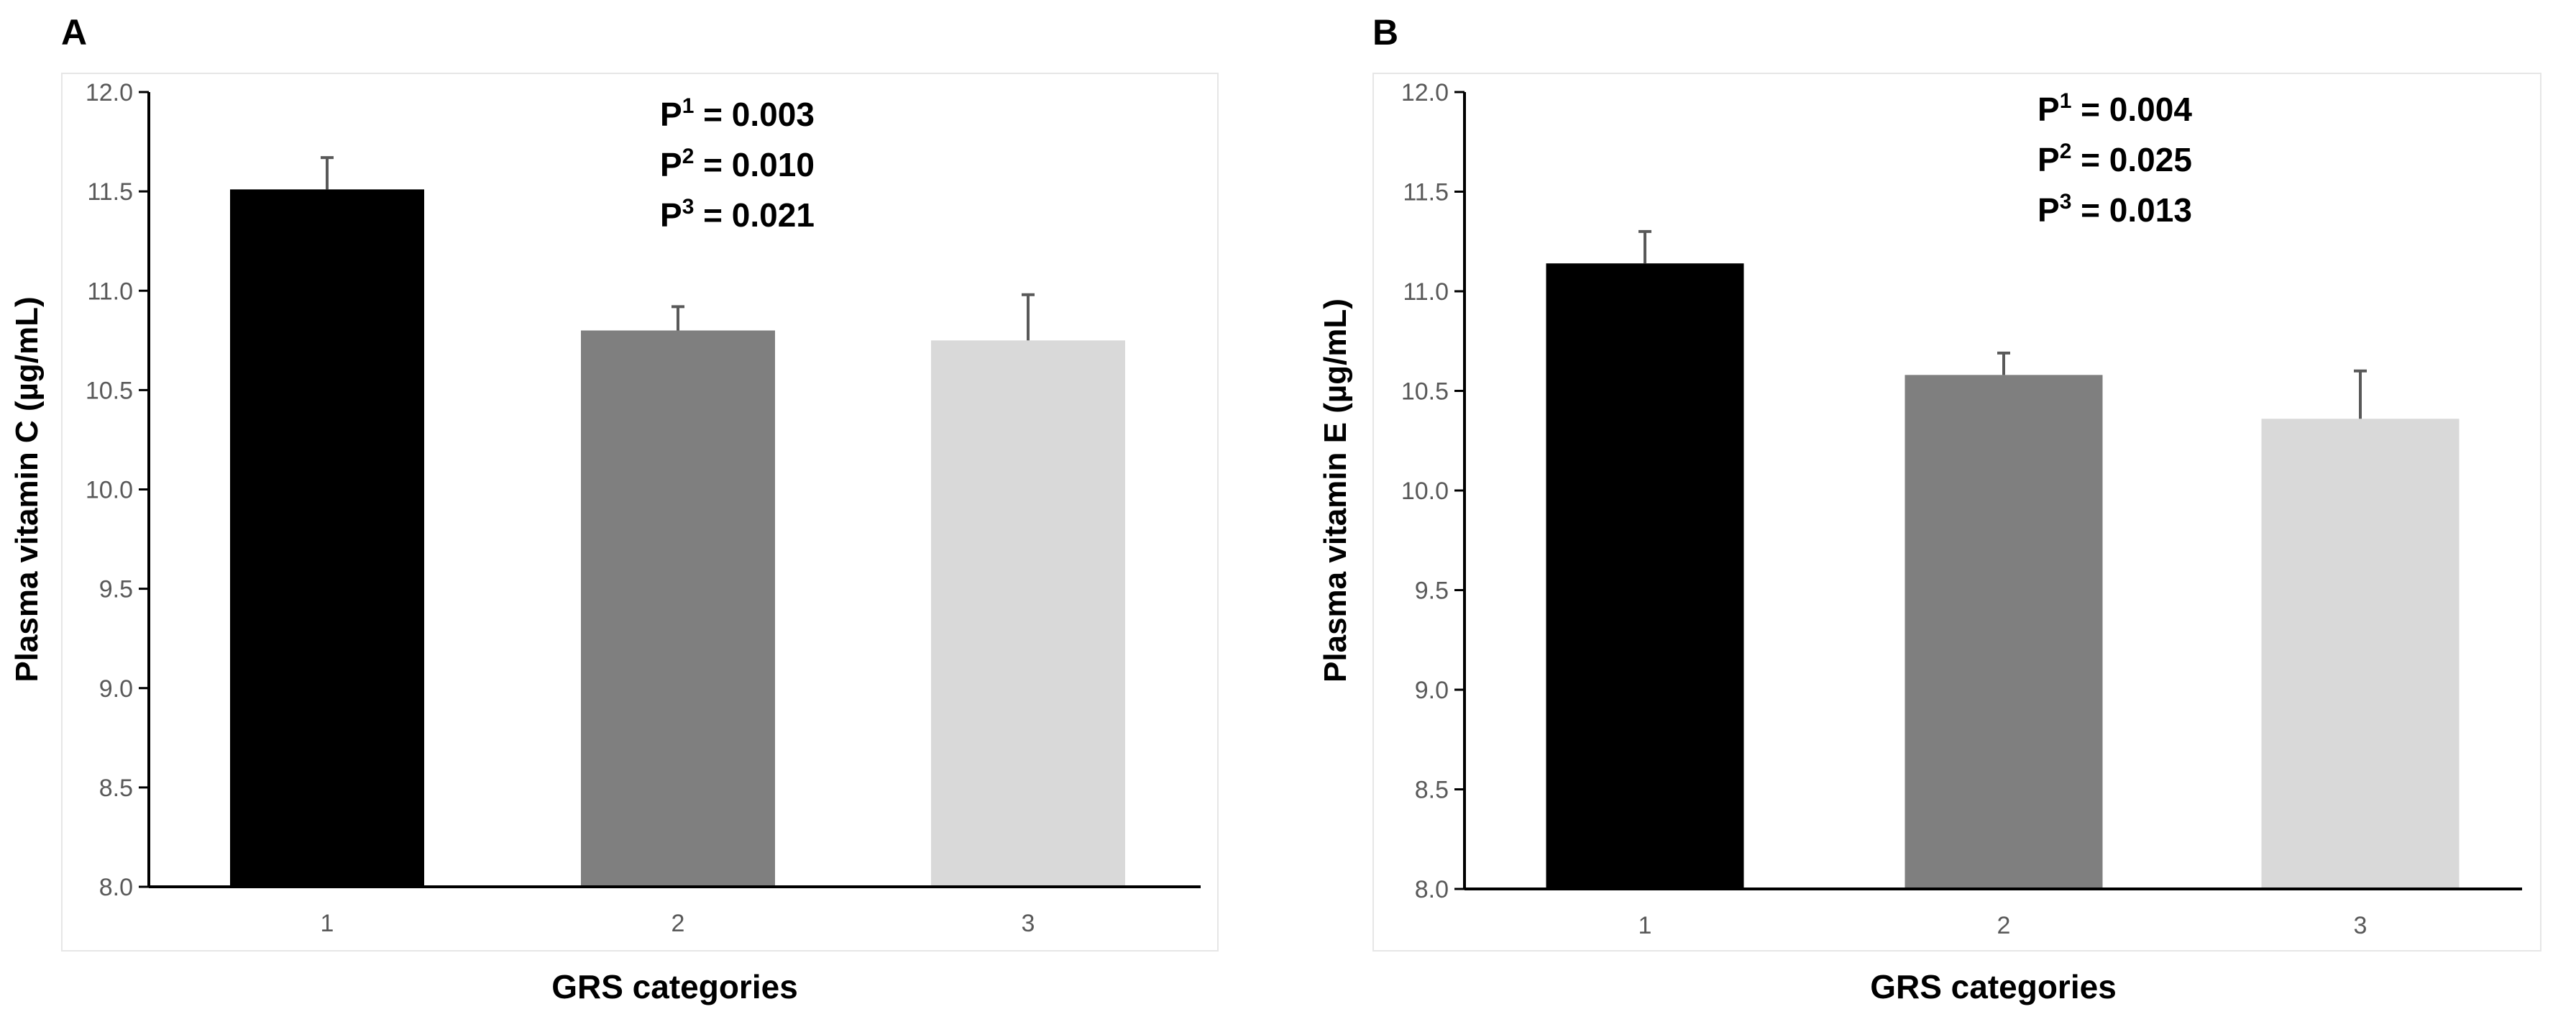 Image resolution: width=2576 pixels, height=1022 pixels. Describe the element at coordinates (2115, 159) in the screenshot. I see `panel-b-annotation: P2 = 0.025` at that location.